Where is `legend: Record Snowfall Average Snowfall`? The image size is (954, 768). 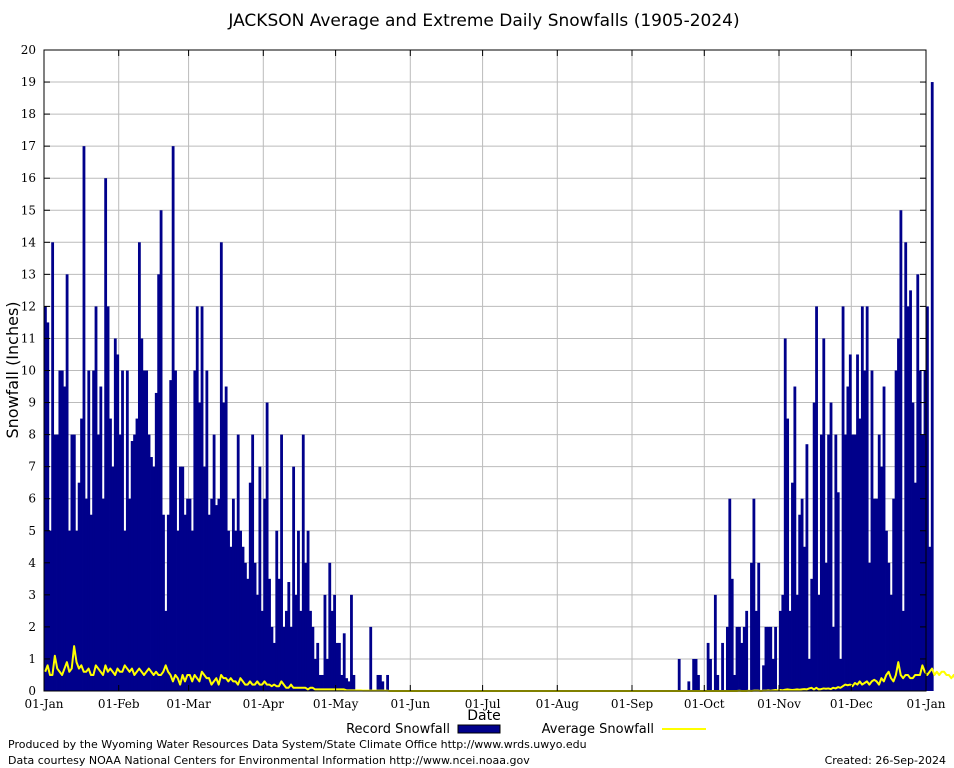
legend: Record Snowfall Average Snowfall is located at coordinates (526, 729).